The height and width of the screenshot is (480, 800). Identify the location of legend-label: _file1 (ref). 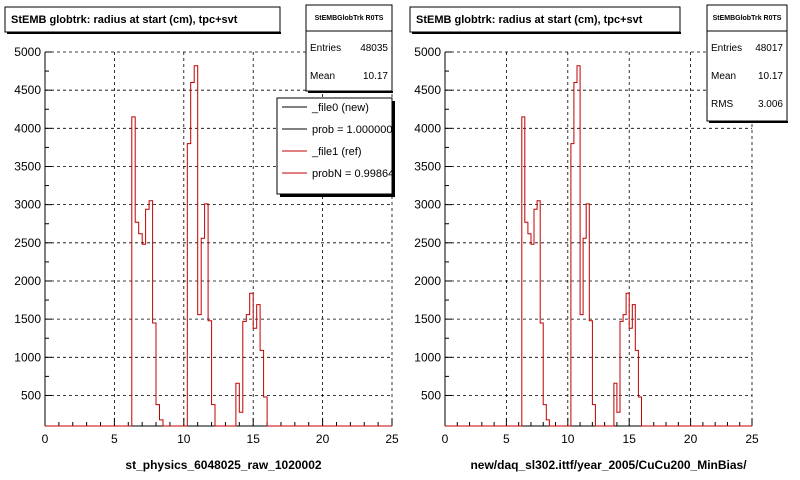
(336, 152).